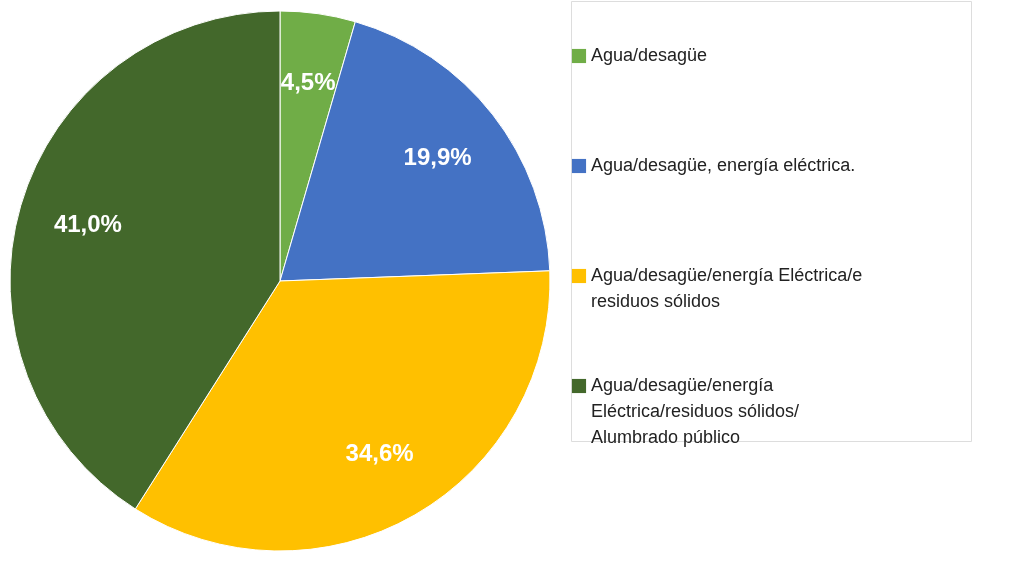 The image size is (1009, 569). What do you see at coordinates (308, 81) in the screenshot?
I see `data-label: 4,5%` at bounding box center [308, 81].